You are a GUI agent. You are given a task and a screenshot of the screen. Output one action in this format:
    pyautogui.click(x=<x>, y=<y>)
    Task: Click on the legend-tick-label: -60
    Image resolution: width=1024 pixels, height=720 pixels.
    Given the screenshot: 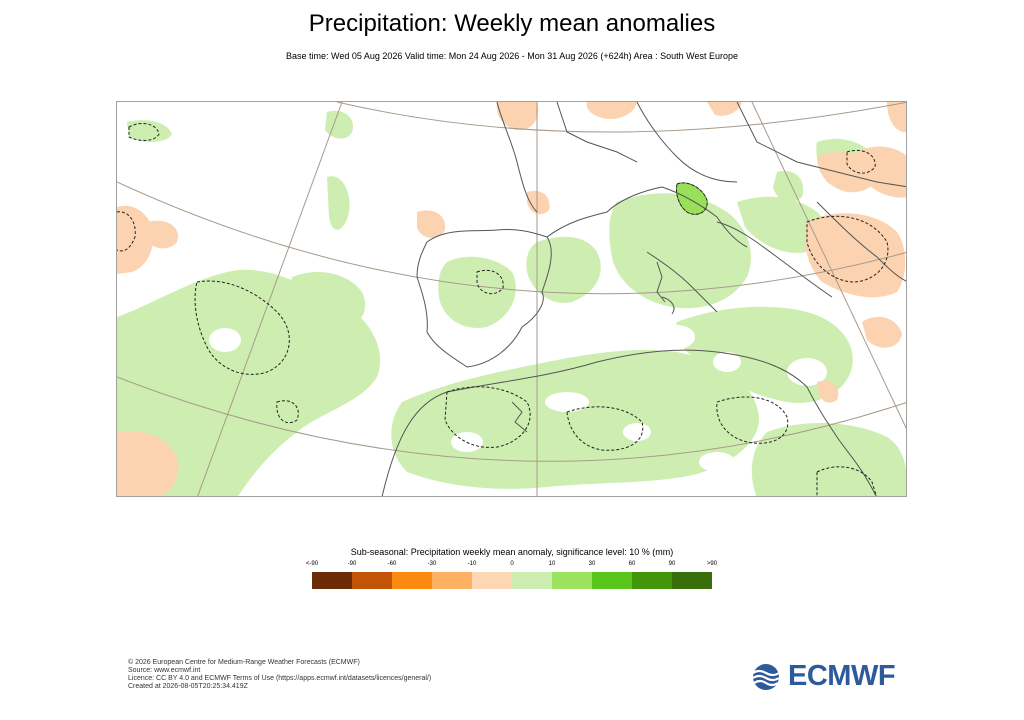 What is the action you would take?
    pyautogui.click(x=392, y=564)
    